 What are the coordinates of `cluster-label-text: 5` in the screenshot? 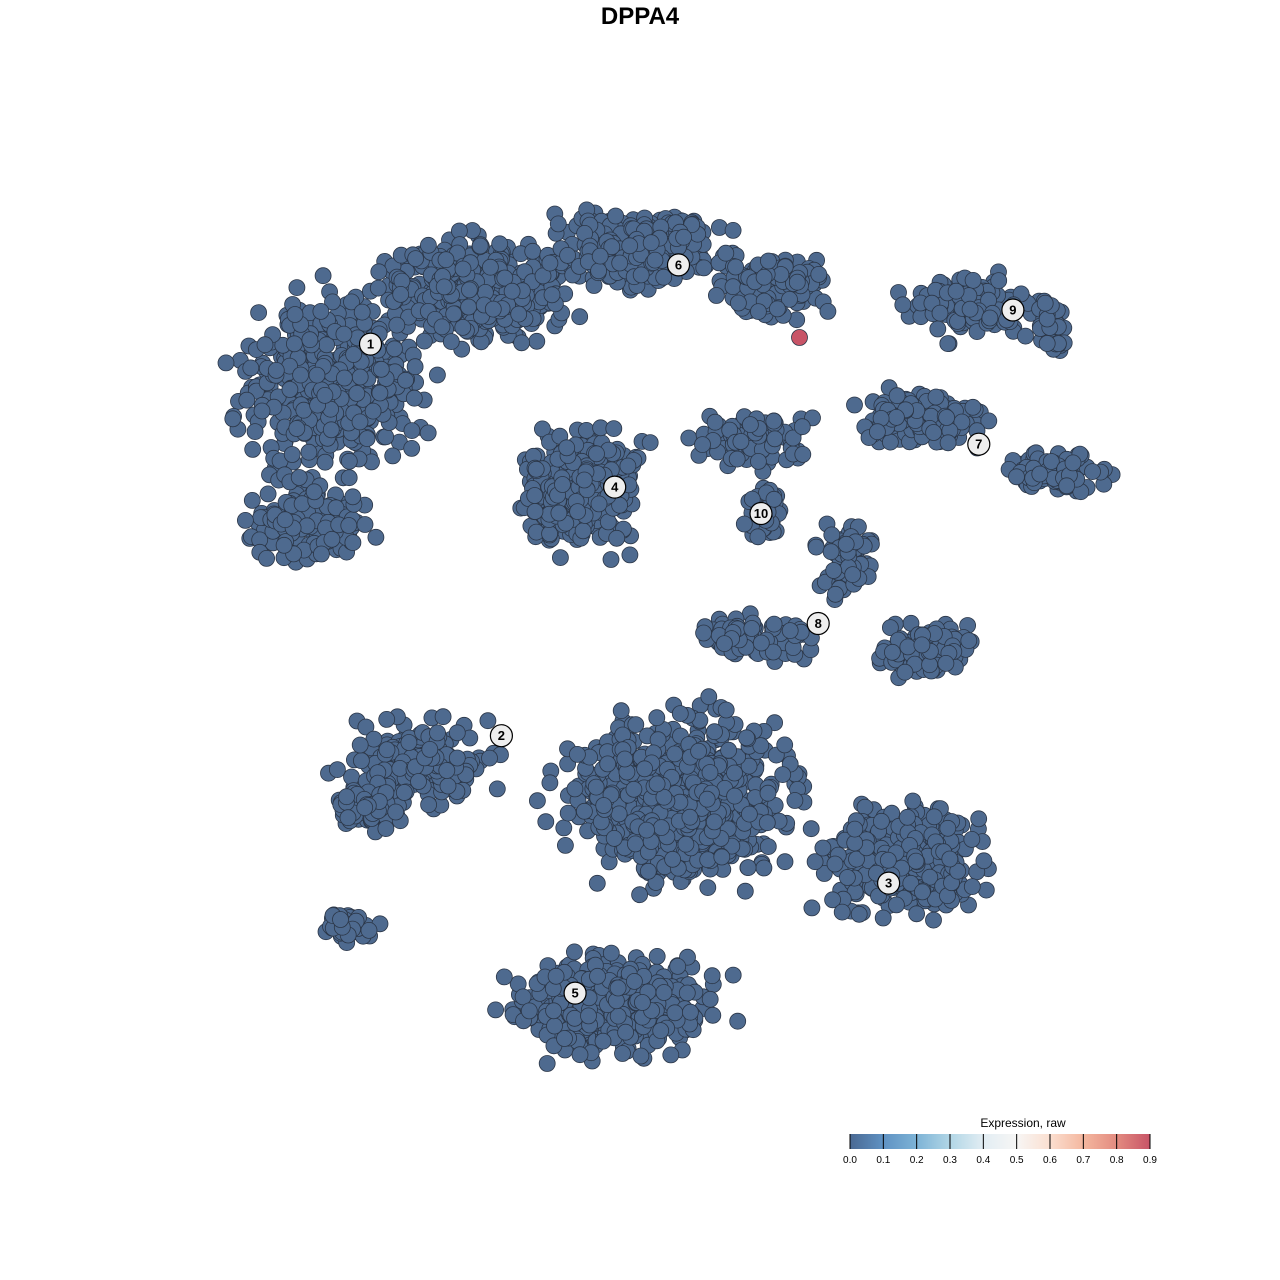 It's located at (574, 993).